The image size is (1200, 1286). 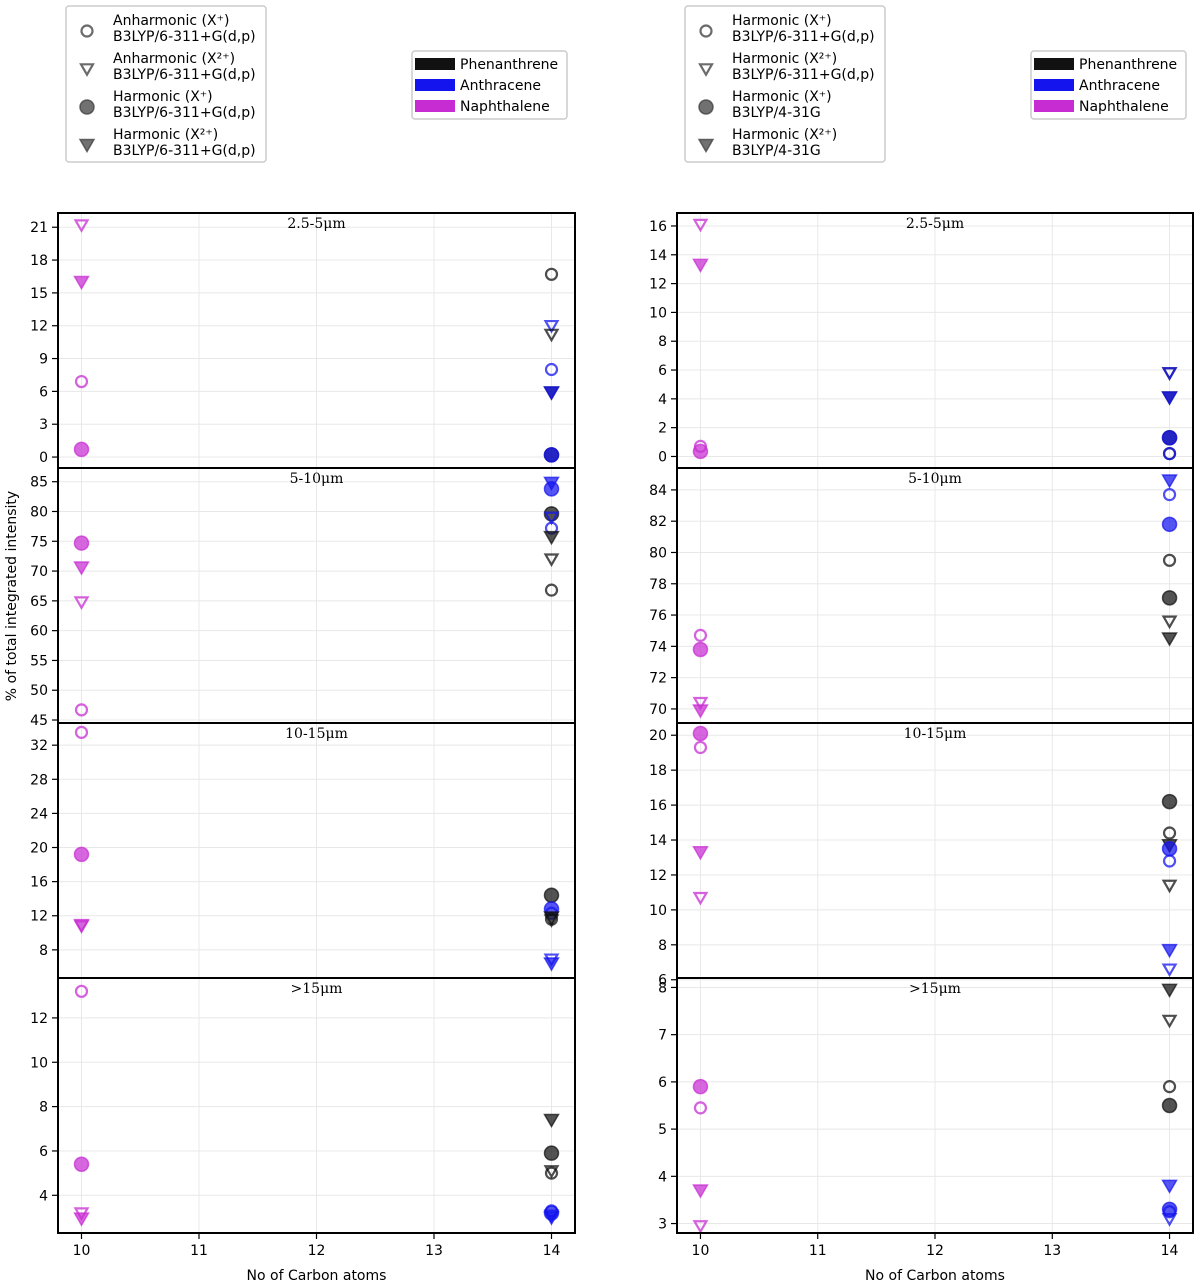 I want to click on subplot-left-1: 0 3 6 9 12 15 18 21 2.5-5μm, so click(x=303, y=340).